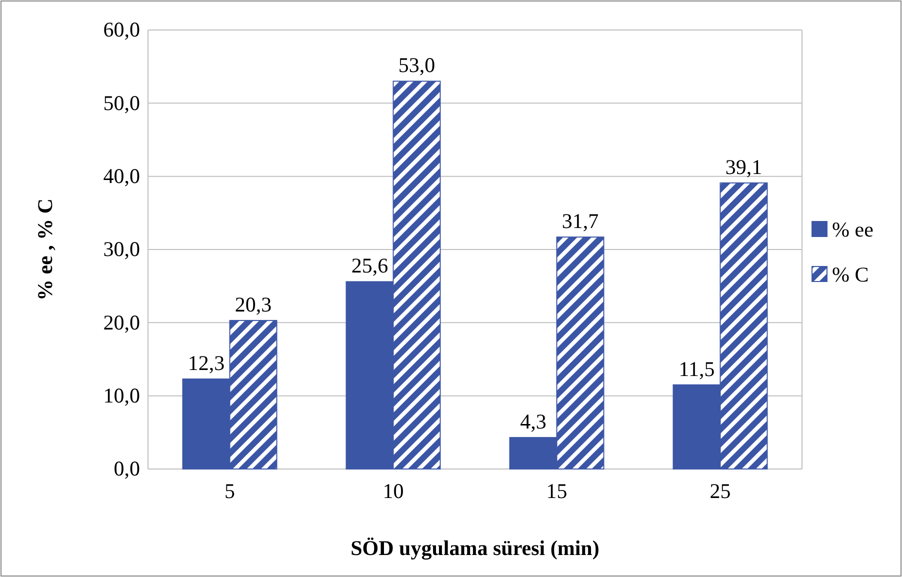 This screenshot has height=577, width=902. What do you see at coordinates (417, 65) in the screenshot?
I see `data-label: 53,0` at bounding box center [417, 65].